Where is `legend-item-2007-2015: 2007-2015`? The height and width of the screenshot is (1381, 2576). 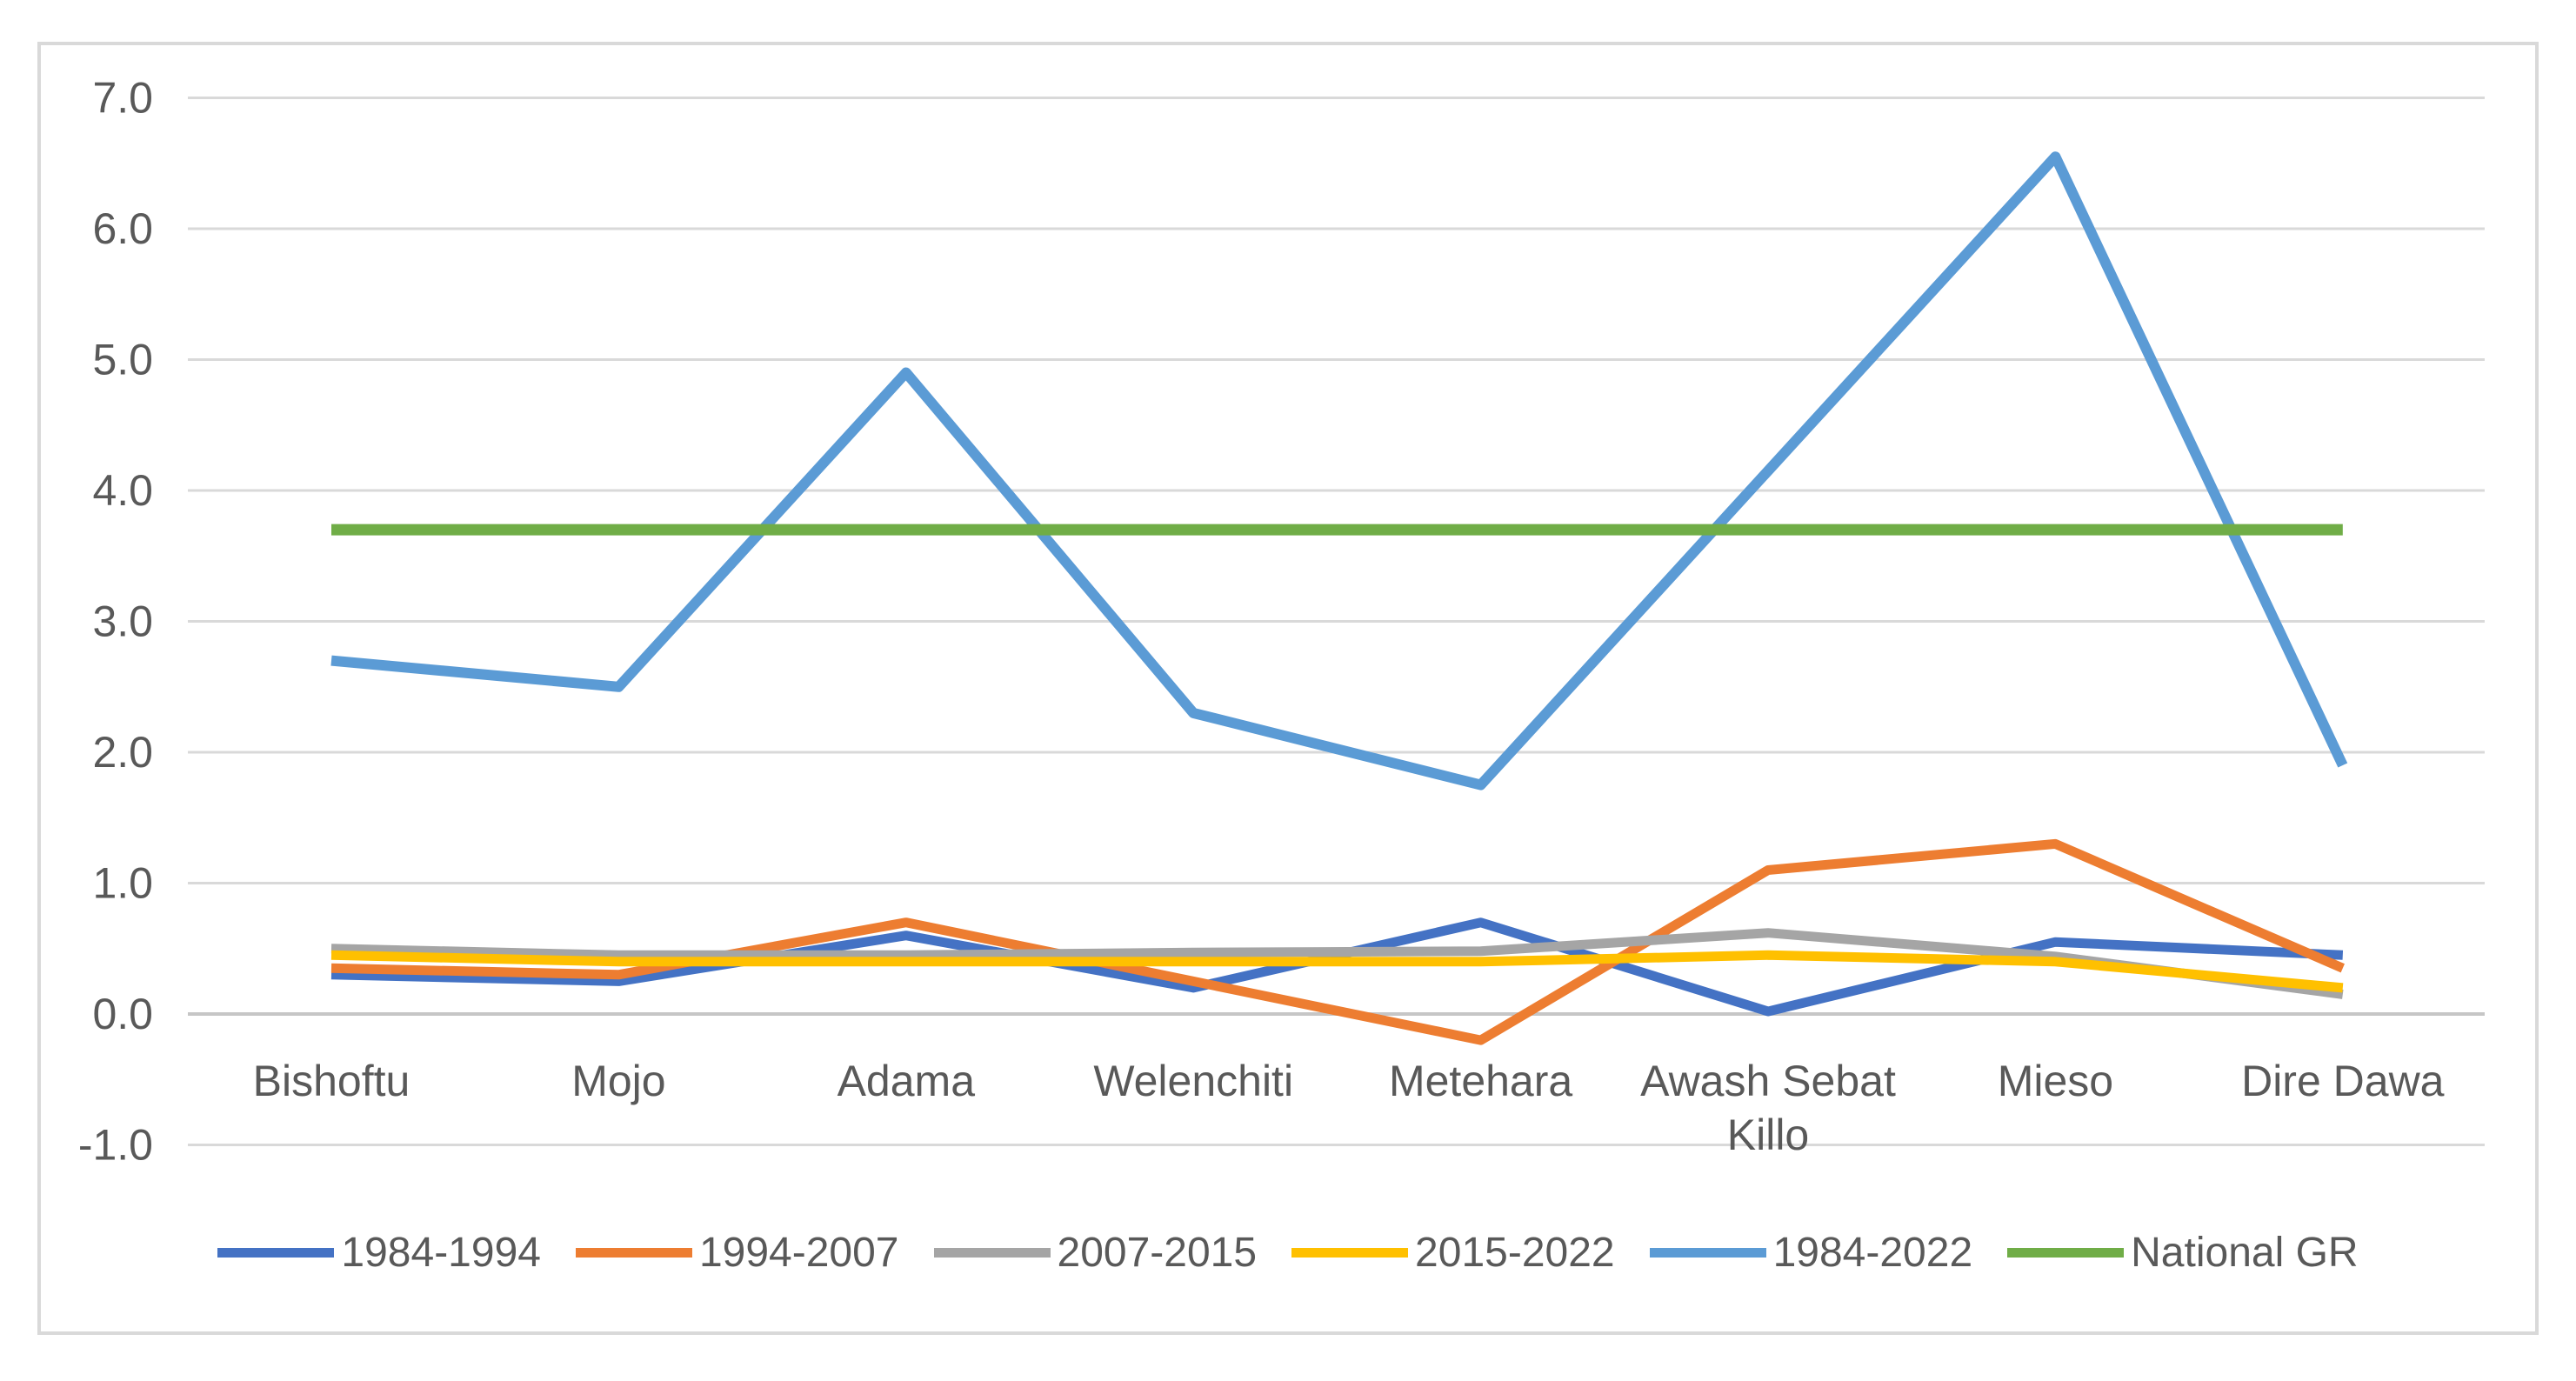
legend-item-2007-2015: 2007-2015 is located at coordinates (1096, 1253).